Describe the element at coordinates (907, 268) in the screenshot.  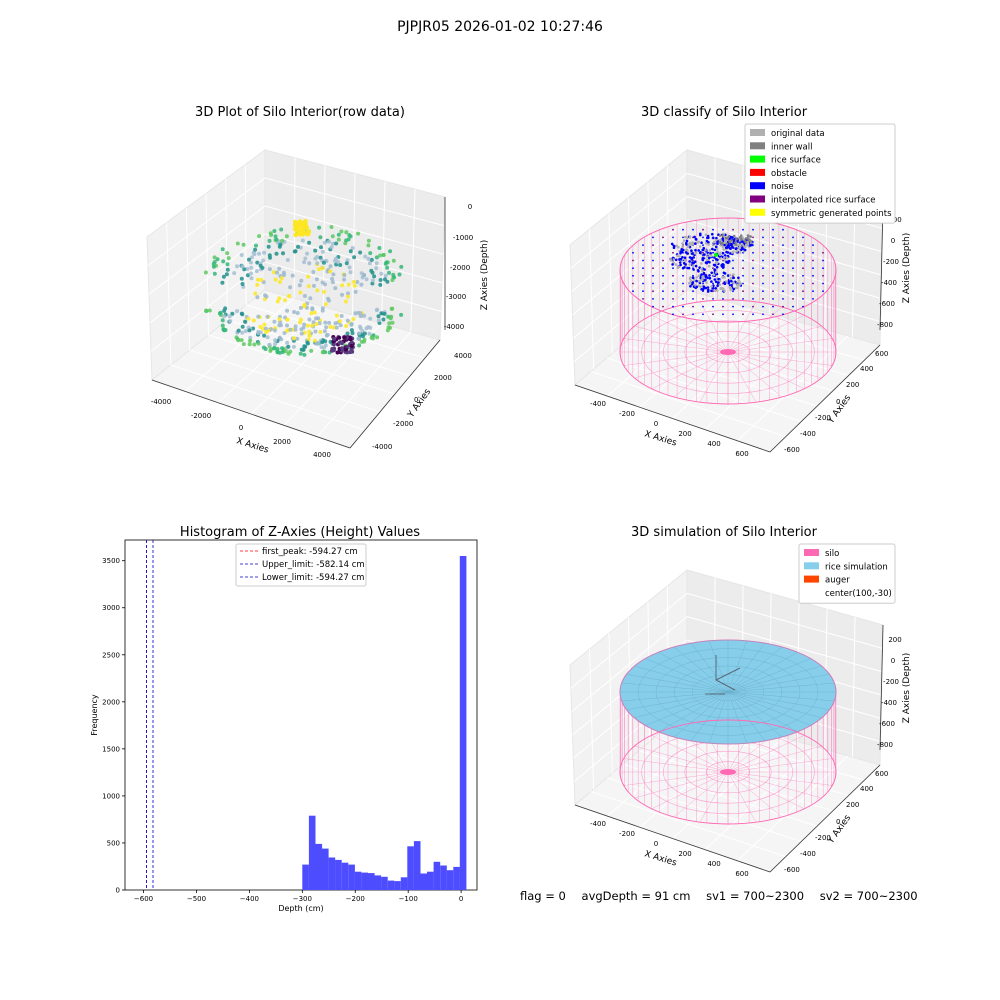
I see `z-axis-label: Z Axies (Depth)` at that location.